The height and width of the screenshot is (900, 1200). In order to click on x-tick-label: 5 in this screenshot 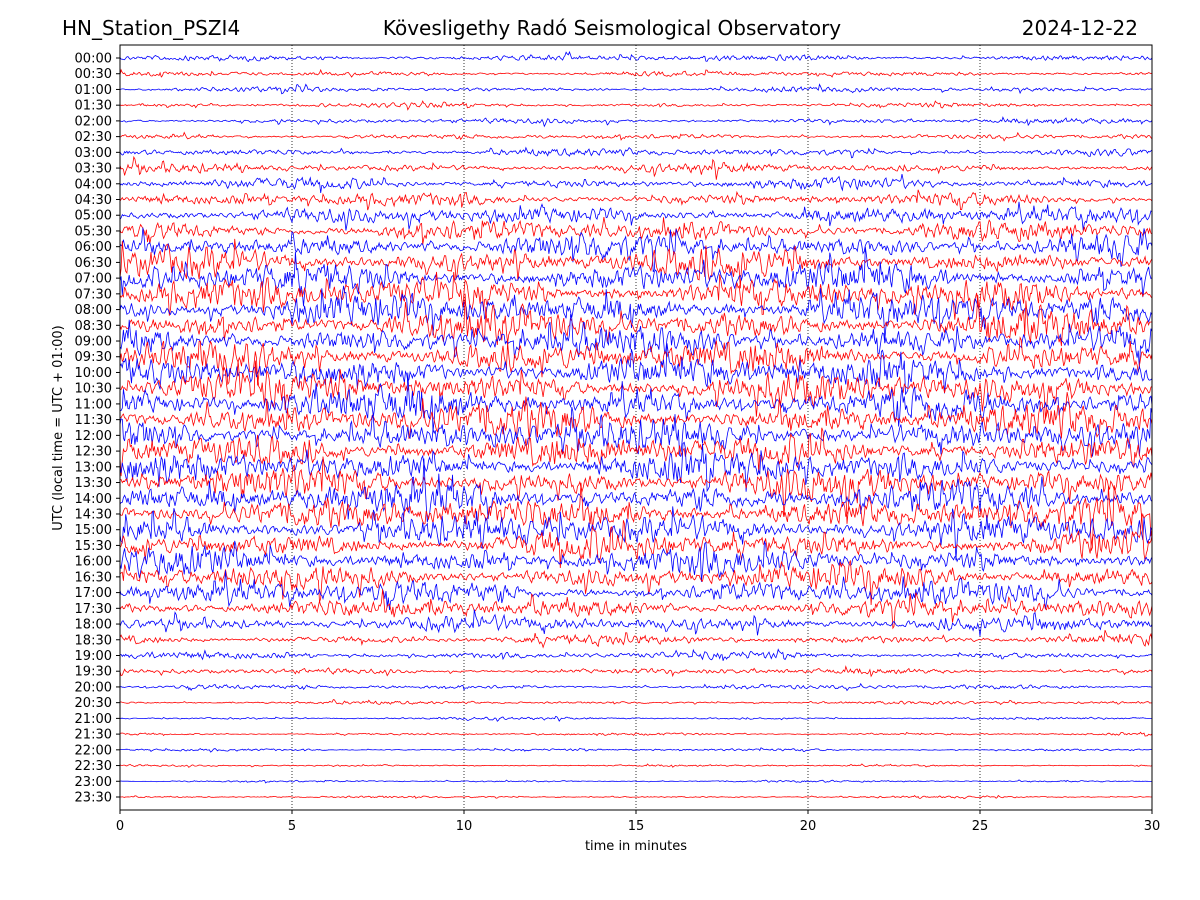, I will do `click(292, 826)`.